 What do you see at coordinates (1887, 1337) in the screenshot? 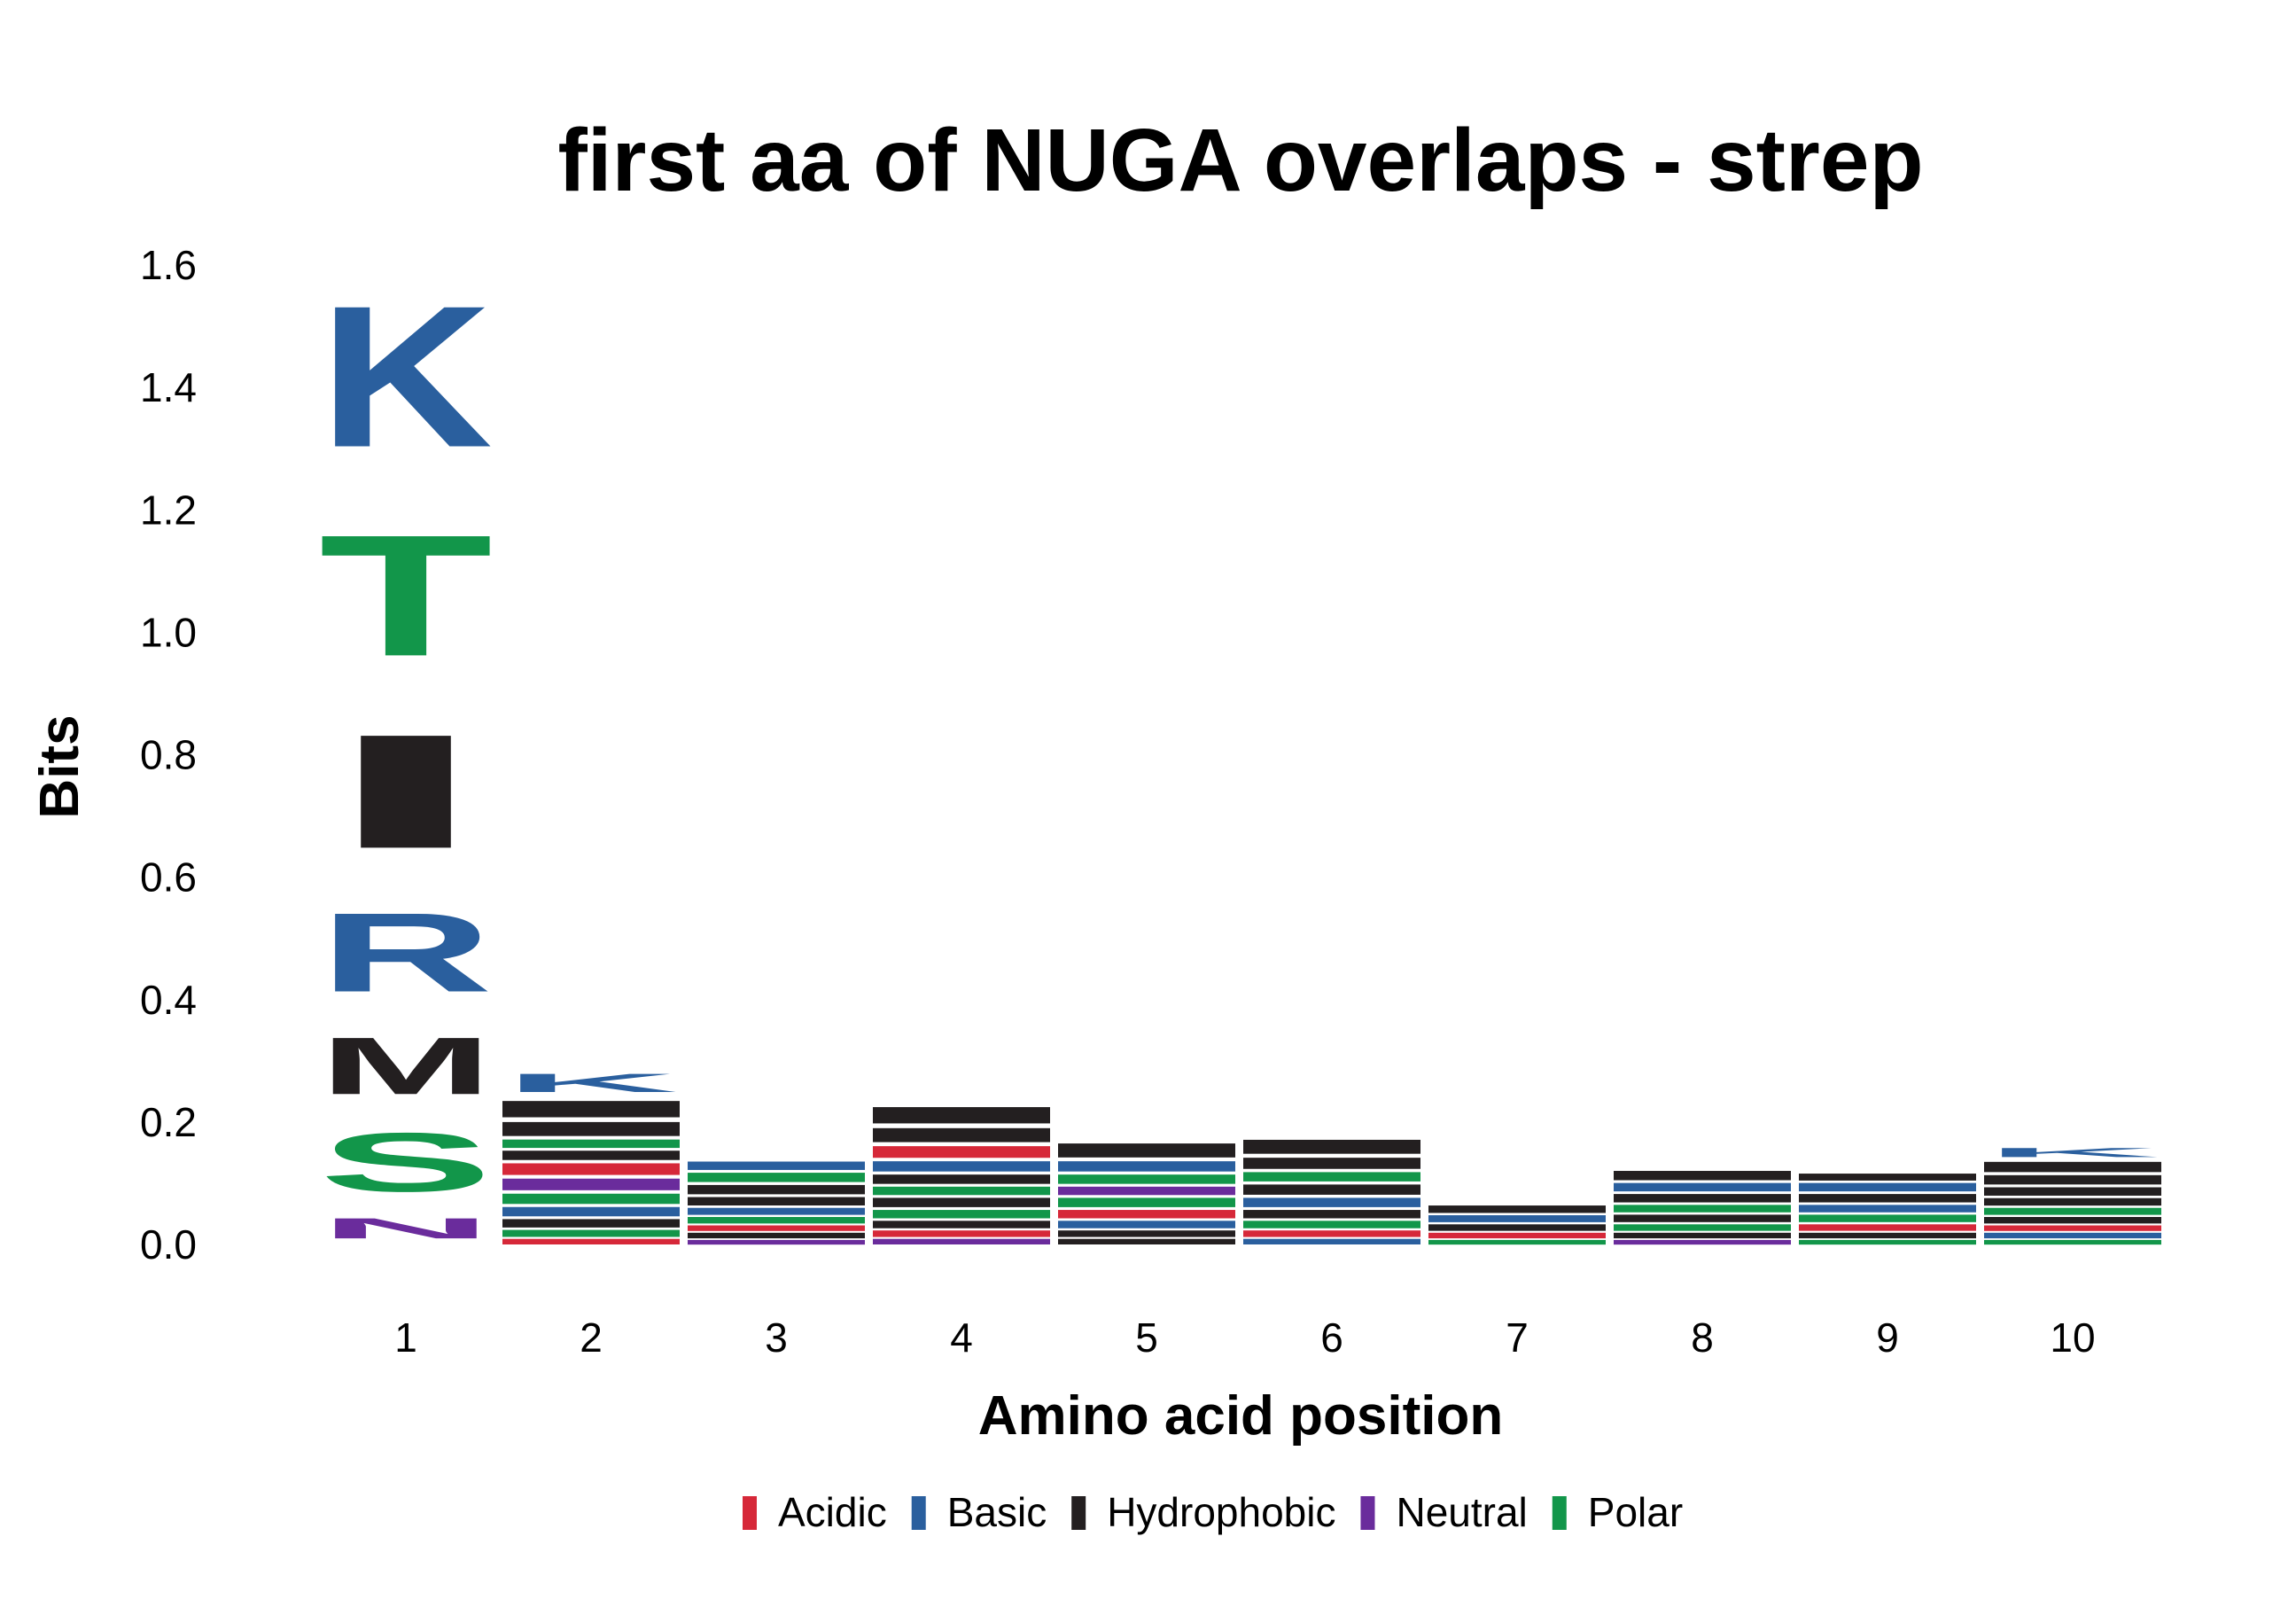
I see `x-tick-label: 9` at bounding box center [1887, 1337].